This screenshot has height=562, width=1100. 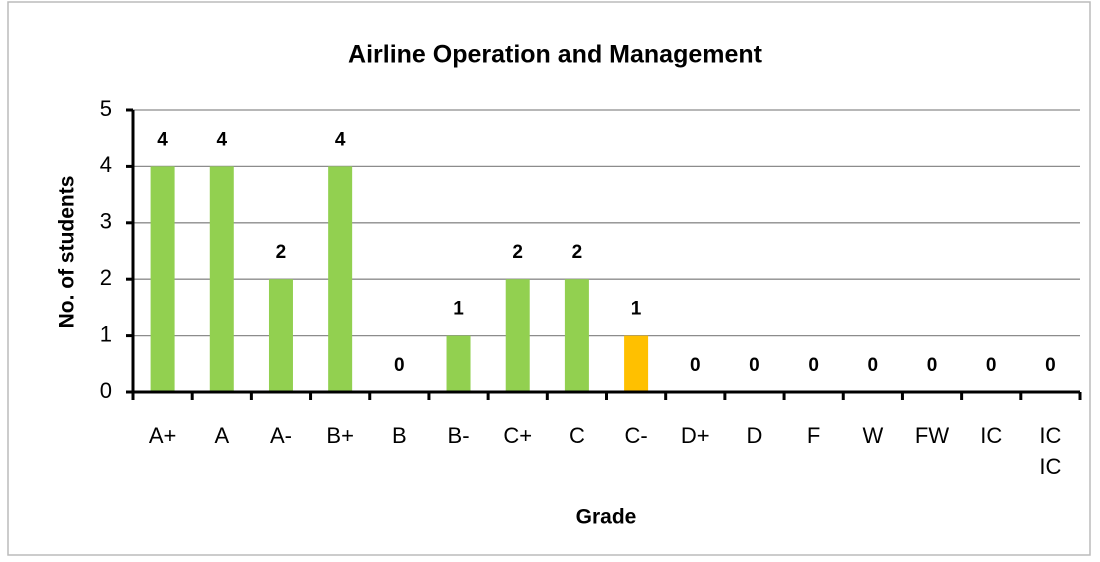 What do you see at coordinates (67, 252) in the screenshot?
I see `y-axis-title: No. of students` at bounding box center [67, 252].